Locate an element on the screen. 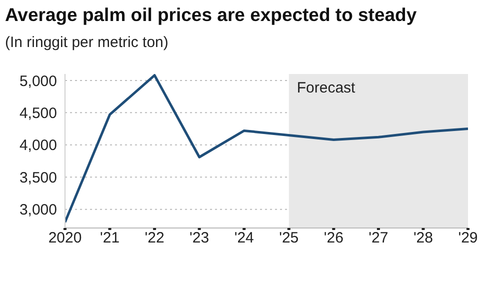 This screenshot has width=500, height=281. x-tick-label: '27 is located at coordinates (378, 238).